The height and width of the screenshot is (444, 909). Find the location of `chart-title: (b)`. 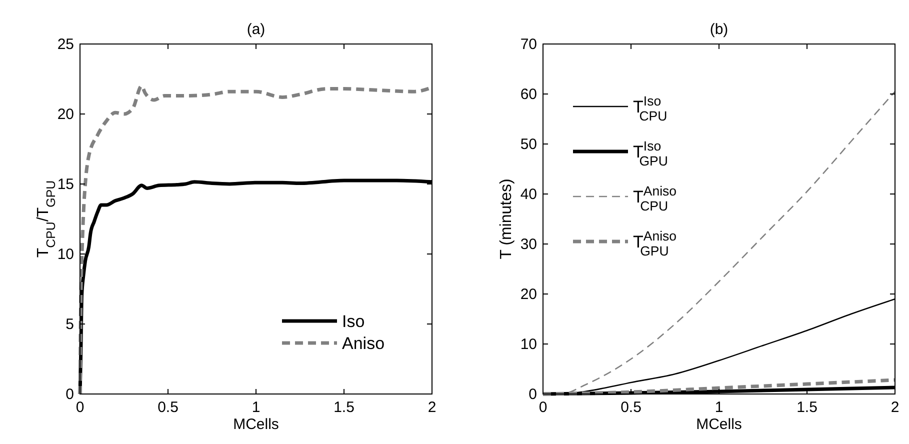

chart-title: (b) is located at coordinates (719, 29).